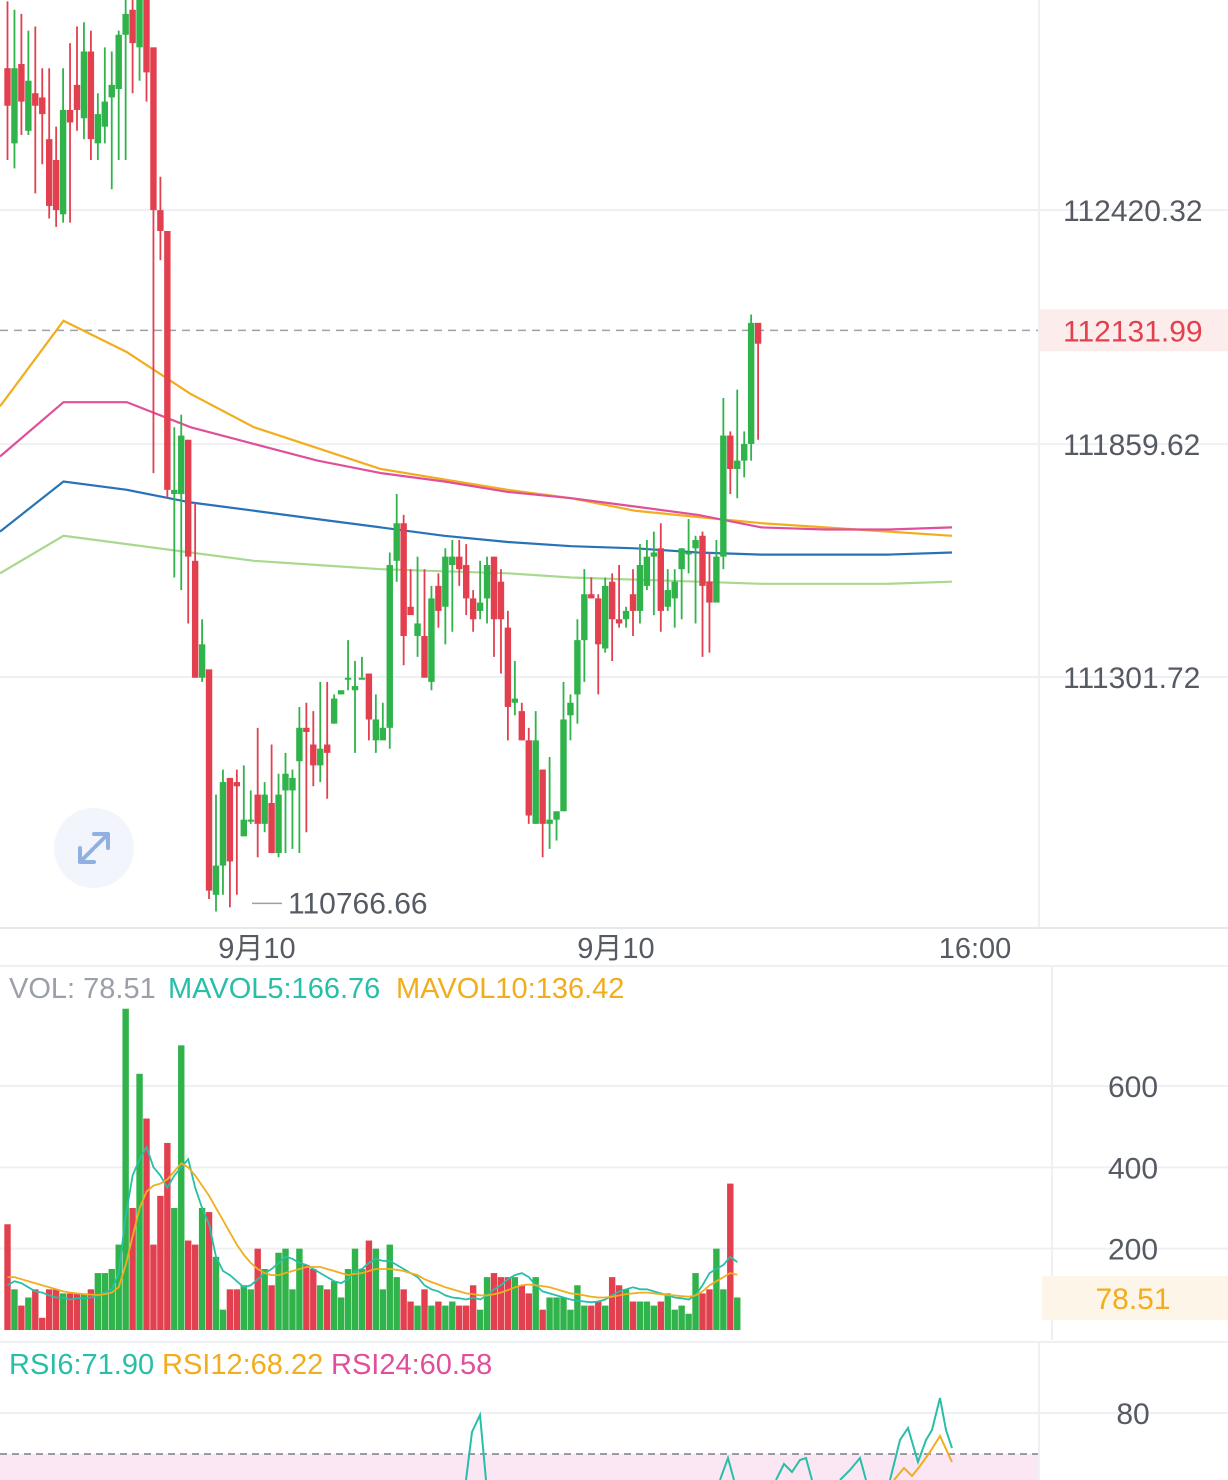  Describe the element at coordinates (372, 1230) in the screenshot. I see `mavol10-line` at that location.